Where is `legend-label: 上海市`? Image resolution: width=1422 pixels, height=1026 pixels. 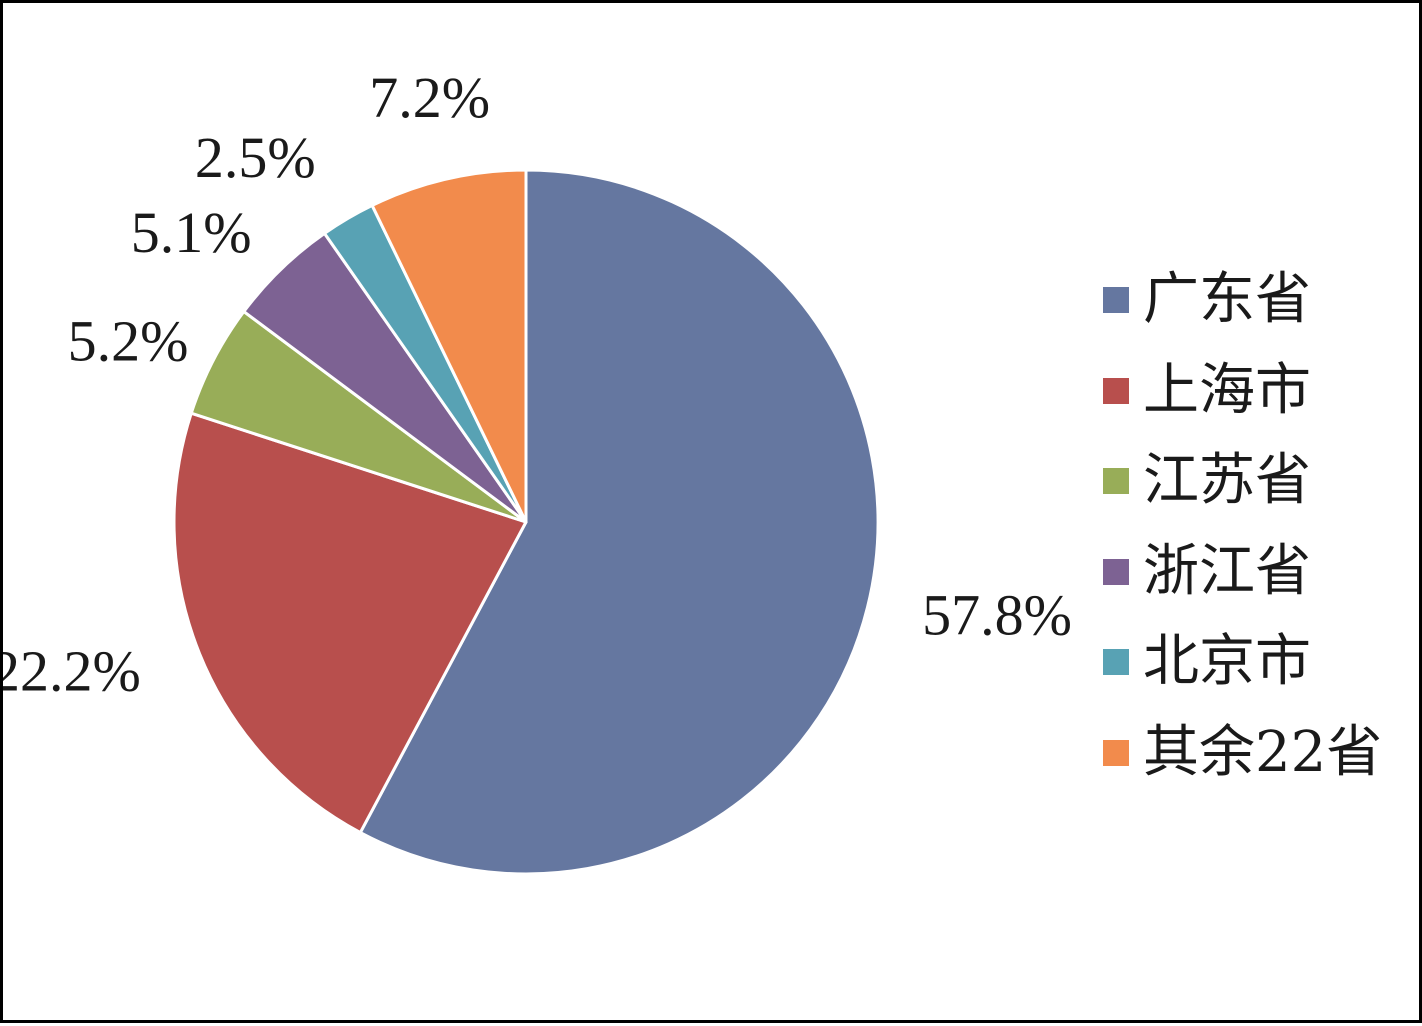
legend-label: 上海市 is located at coordinates (1227, 390).